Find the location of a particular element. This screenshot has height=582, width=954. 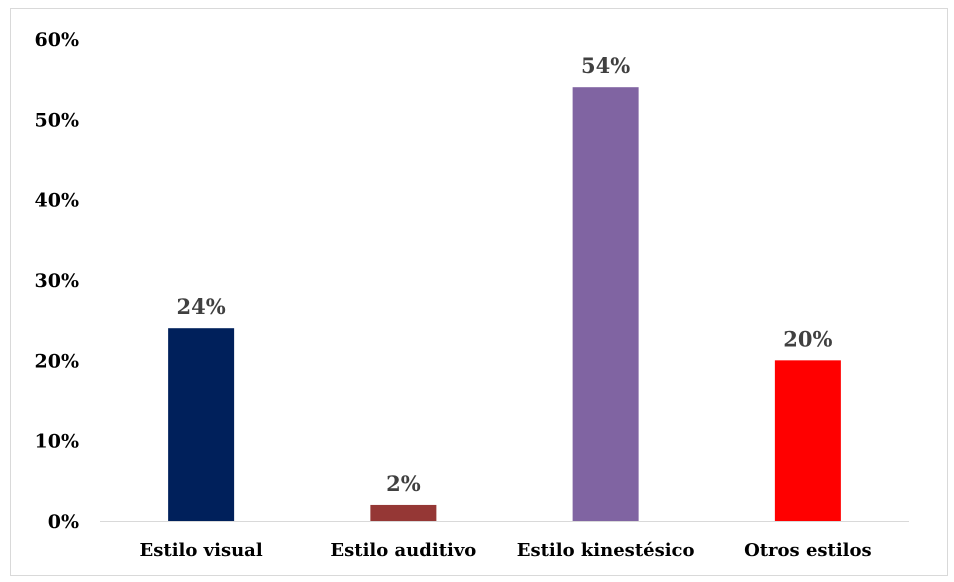

y-tick-label: 10% is located at coordinates (57, 442).